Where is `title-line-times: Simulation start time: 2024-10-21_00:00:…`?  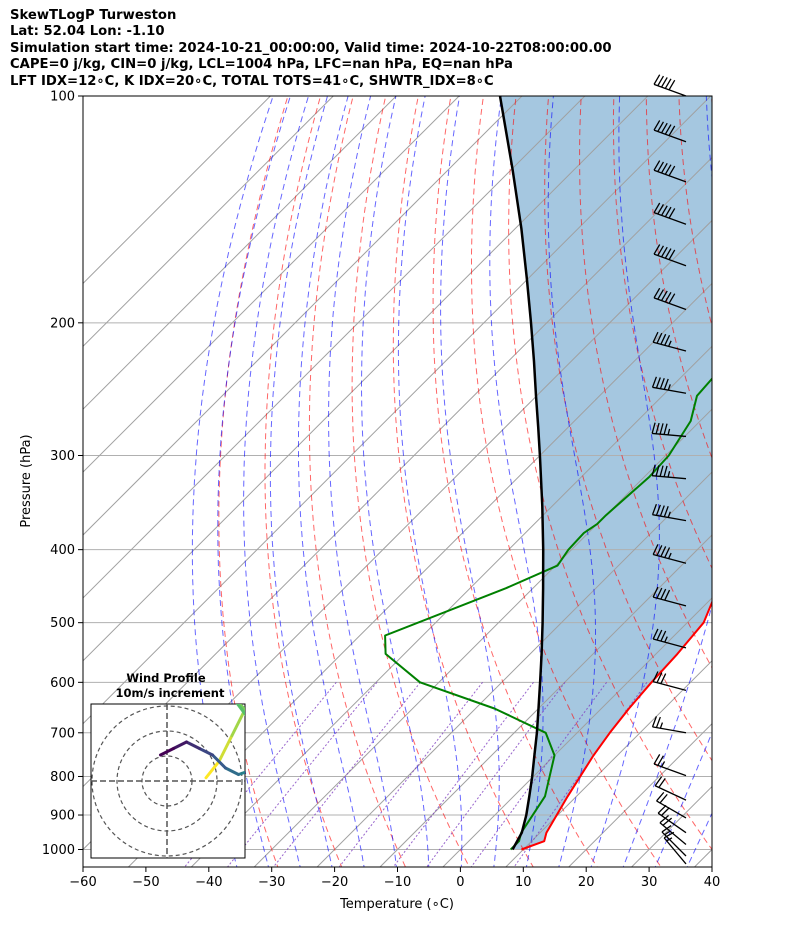 title-line-times: Simulation start time: 2024-10-21_00:00:… is located at coordinates (311, 48).